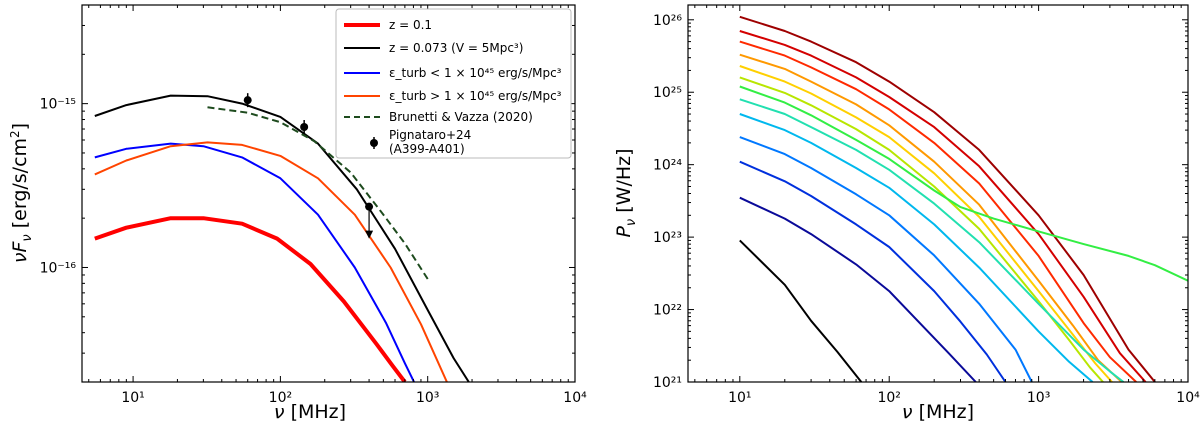  Describe the element at coordinates (667, 166) in the screenshot. I see `y-tick-label: 10²⁴` at that location.